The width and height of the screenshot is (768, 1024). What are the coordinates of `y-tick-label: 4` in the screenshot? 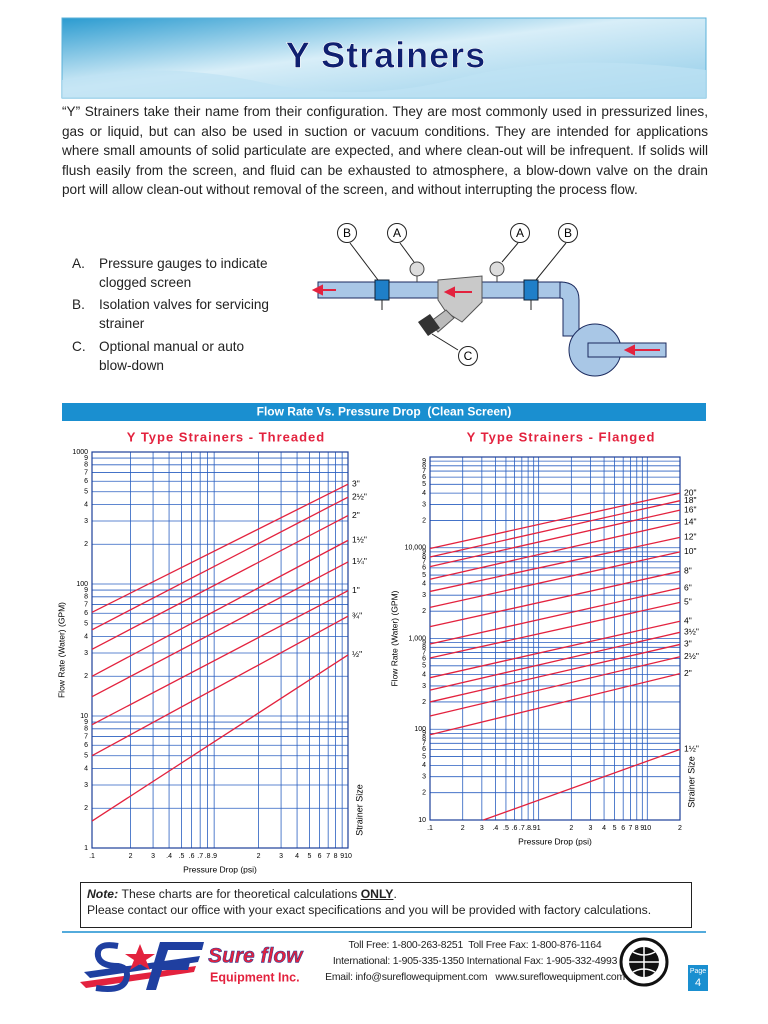 It's located at (424, 674).